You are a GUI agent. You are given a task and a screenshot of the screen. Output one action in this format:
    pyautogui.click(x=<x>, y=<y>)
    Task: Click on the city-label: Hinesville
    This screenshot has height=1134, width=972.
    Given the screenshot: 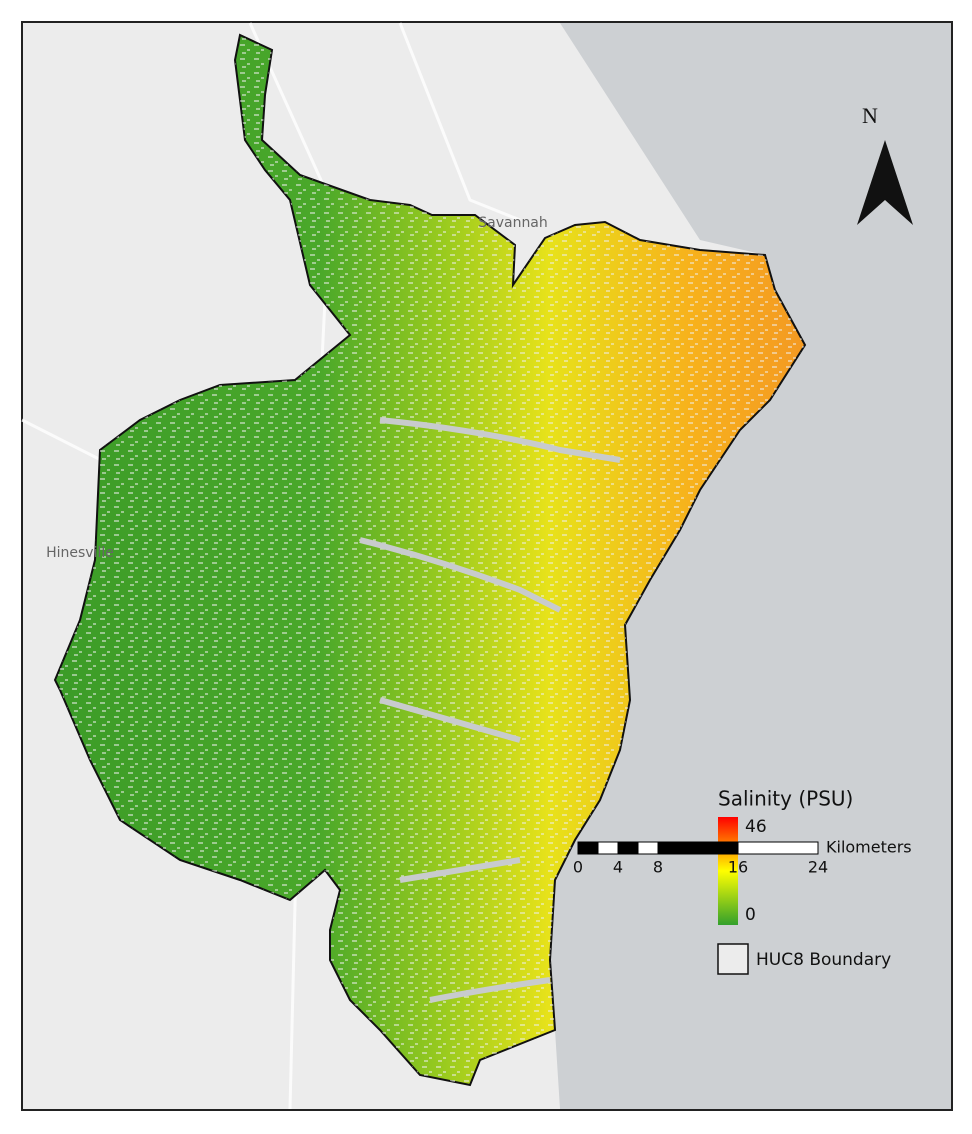 What is the action you would take?
    pyautogui.click(x=80, y=553)
    